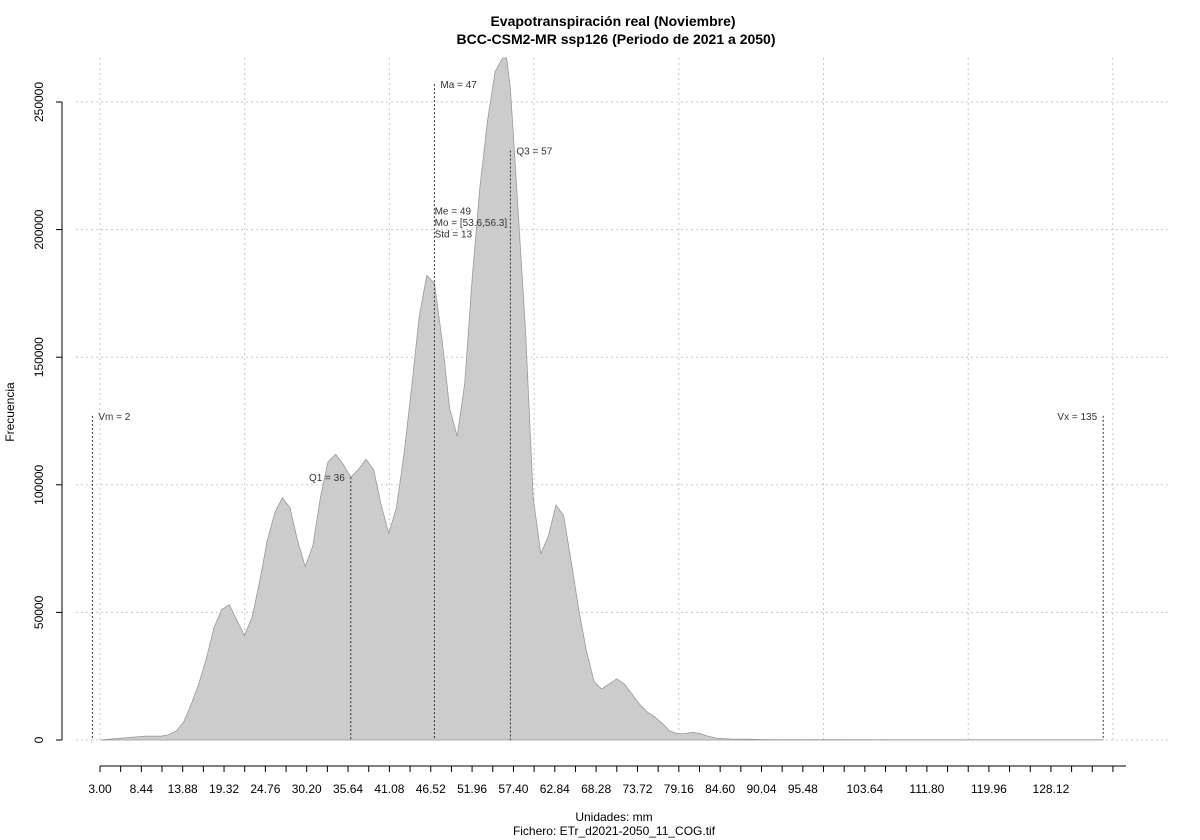 This screenshot has width=1200, height=840. Describe the element at coordinates (39, 739) in the screenshot. I see `y-tick-label: 0` at that location.